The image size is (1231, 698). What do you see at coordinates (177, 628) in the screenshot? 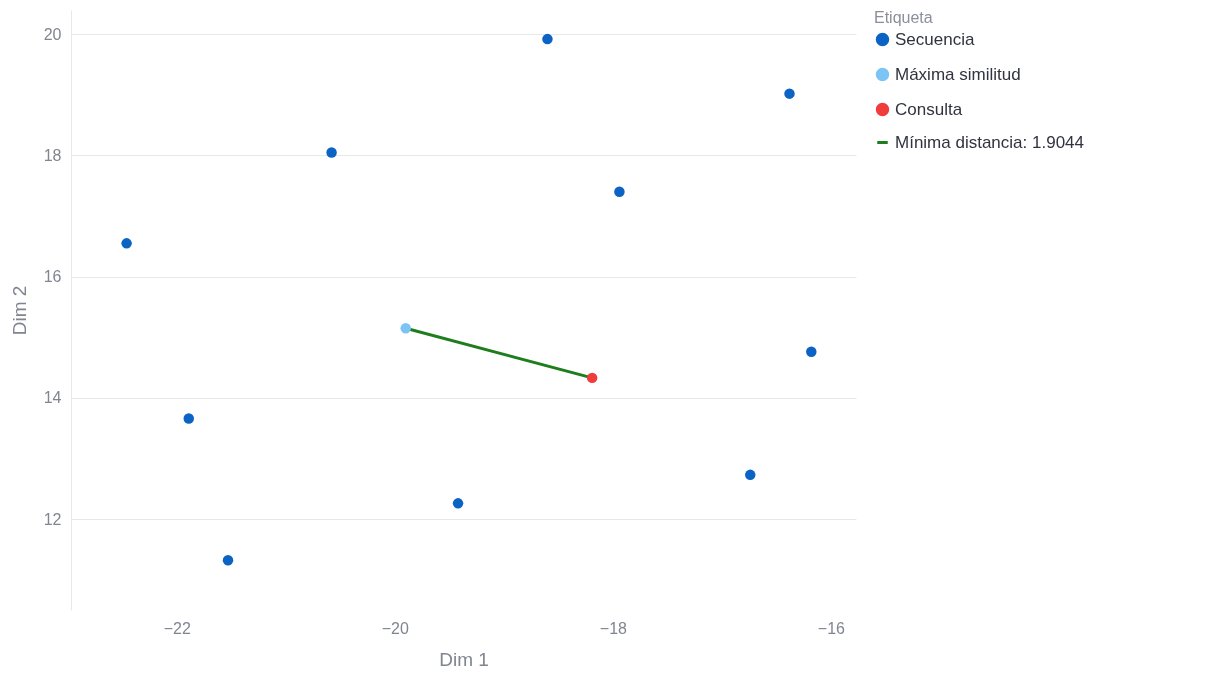
I see `x-tick-label: −22` at bounding box center [177, 628].